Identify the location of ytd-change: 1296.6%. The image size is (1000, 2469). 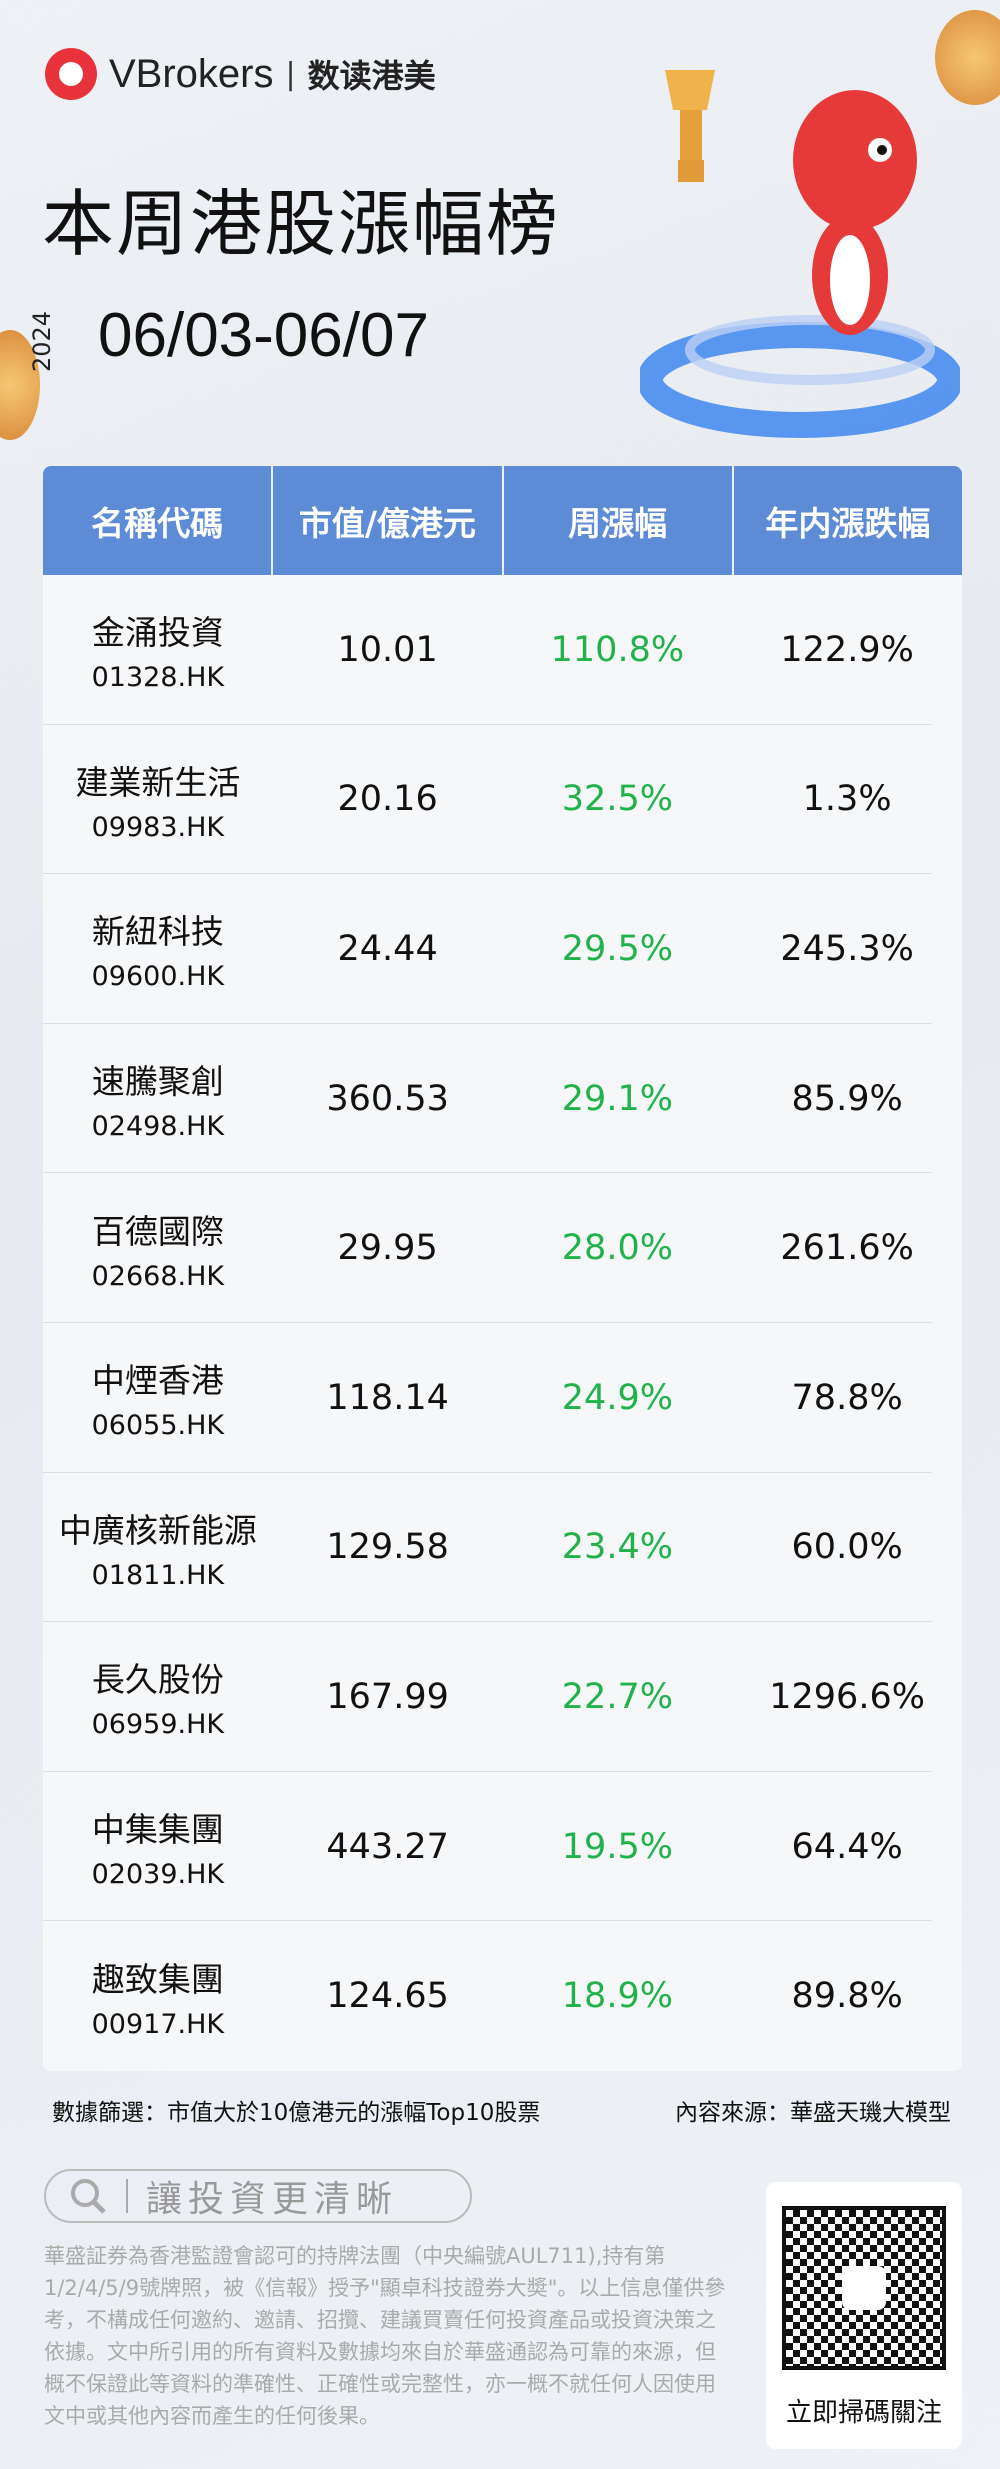
(847, 1696).